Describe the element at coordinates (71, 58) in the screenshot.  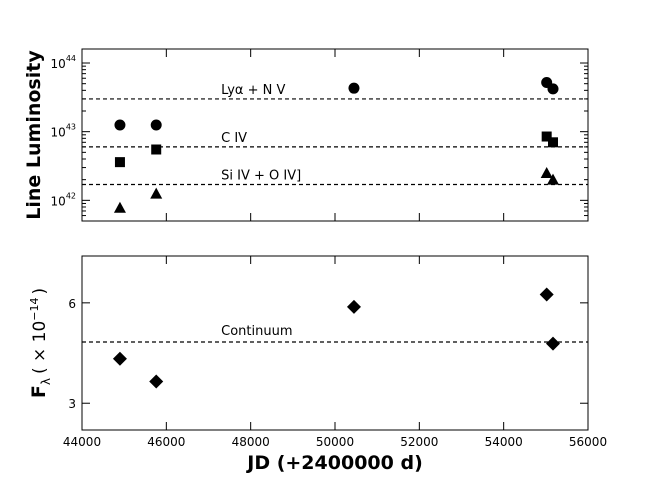
I see `luminosity-tick-exponent: 44` at that location.